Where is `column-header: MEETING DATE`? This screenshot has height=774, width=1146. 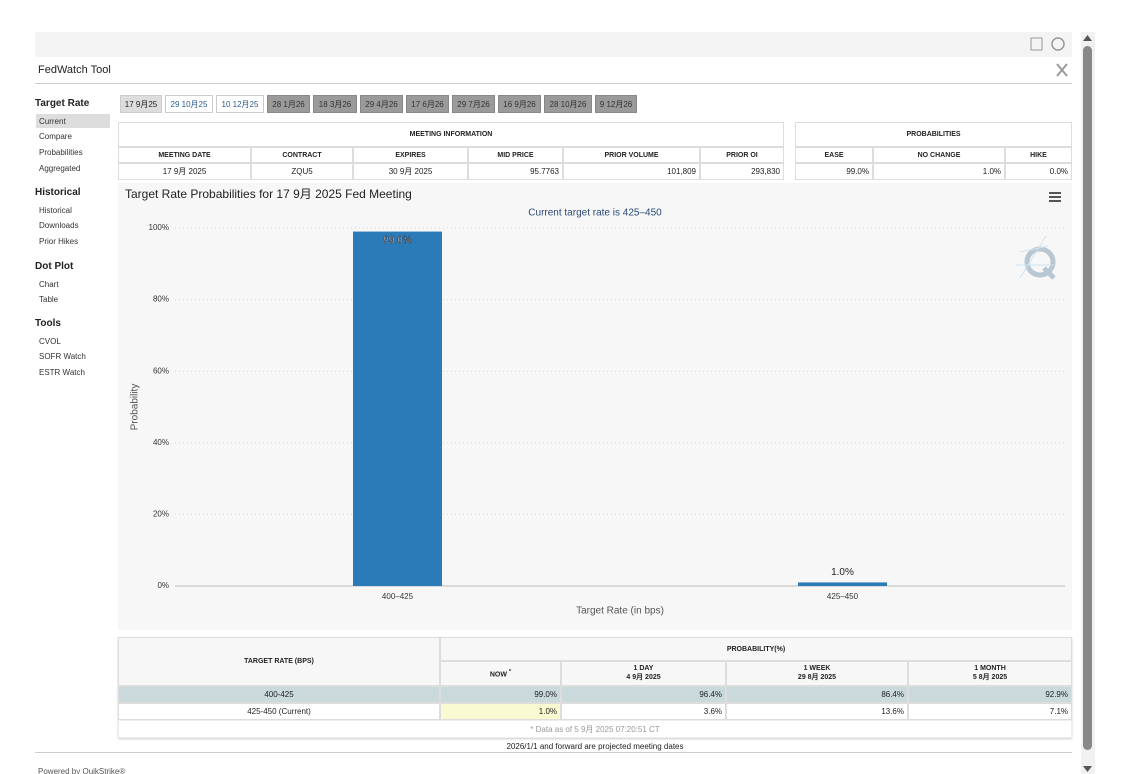 column-header: MEETING DATE is located at coordinates (184, 155).